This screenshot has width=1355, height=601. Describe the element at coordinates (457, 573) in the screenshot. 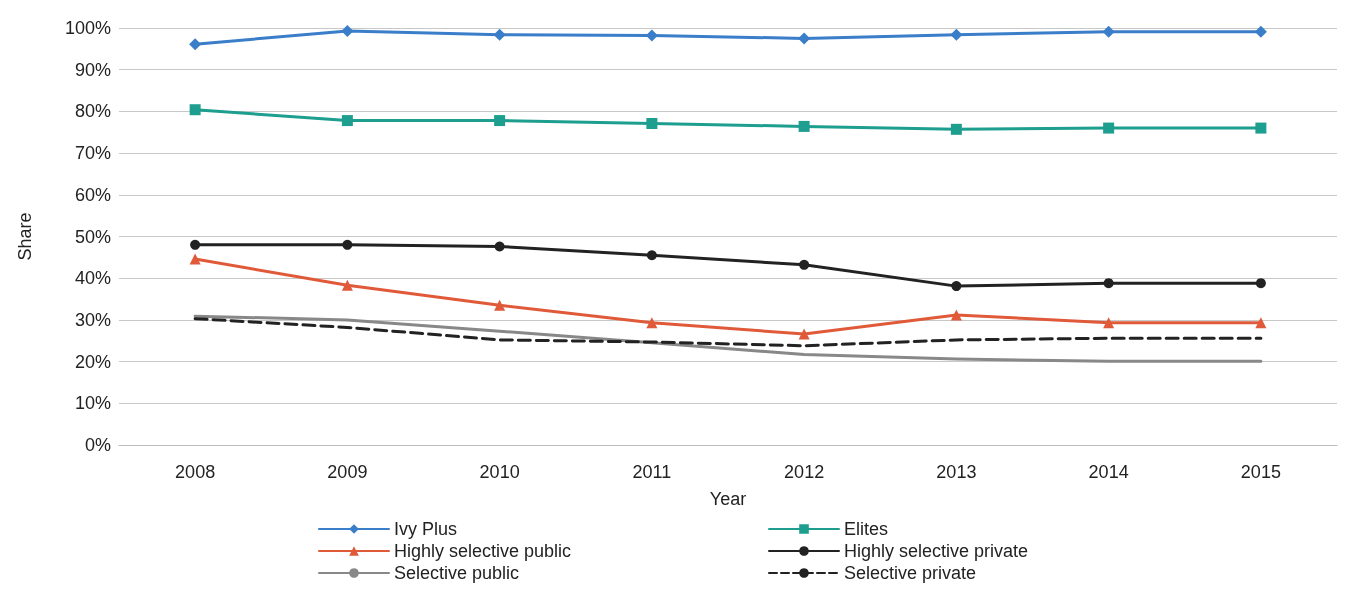

I see `legend-label: Selective public` at that location.